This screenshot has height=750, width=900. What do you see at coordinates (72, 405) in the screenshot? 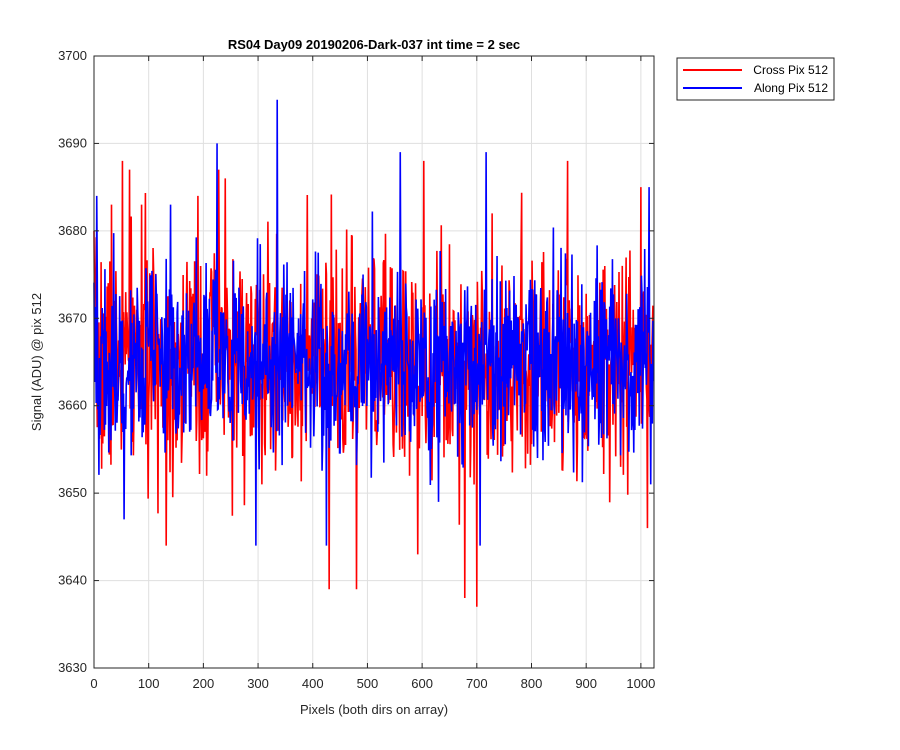
I see `y-tick-label: 3660` at bounding box center [72, 405].